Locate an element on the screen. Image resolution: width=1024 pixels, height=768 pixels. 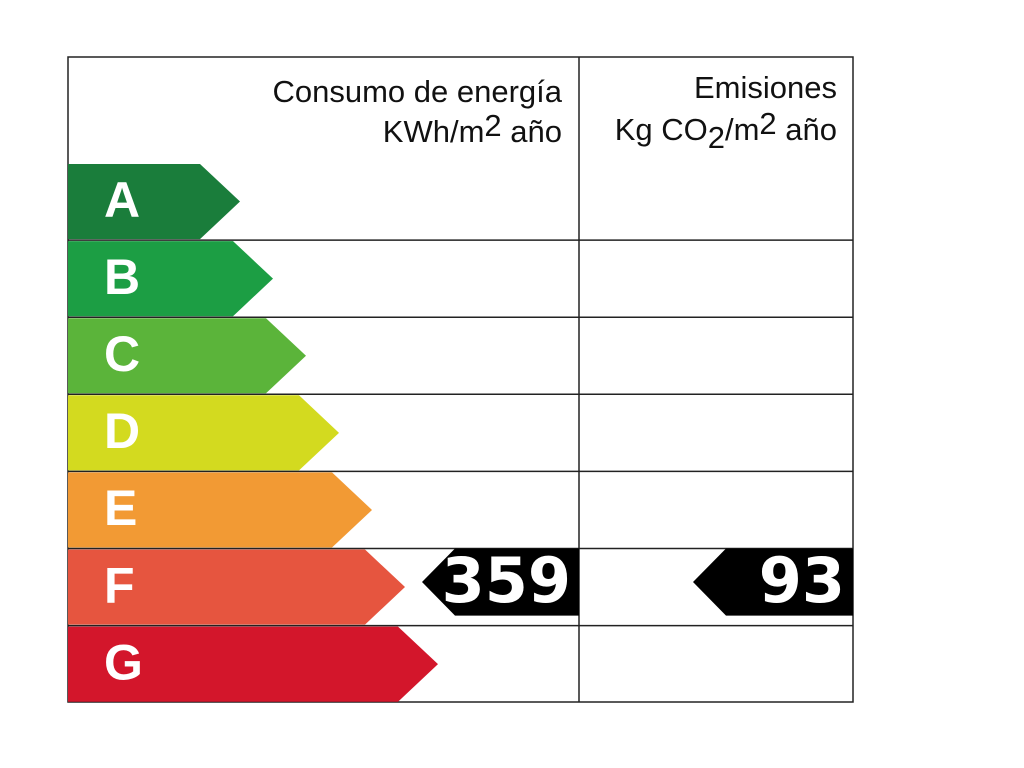
rating-letter: C is located at coordinates (122, 354).